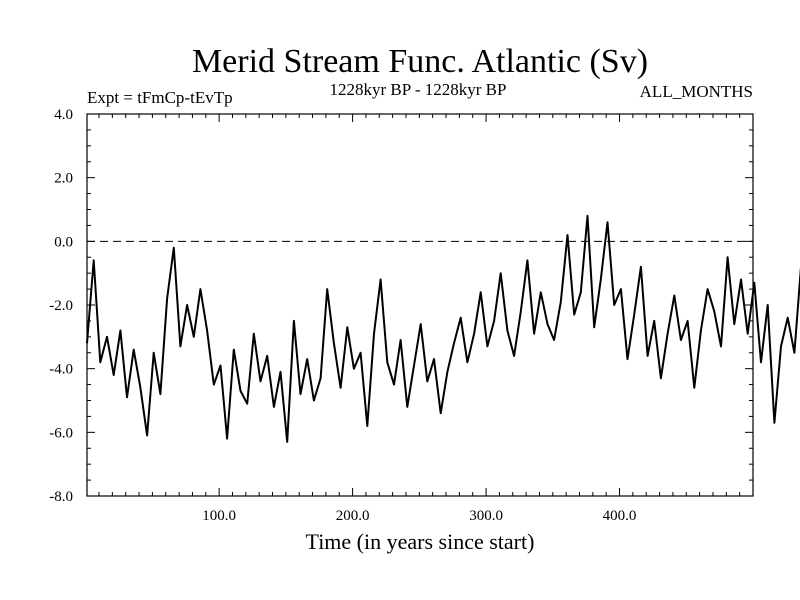  What do you see at coordinates (61, 497) in the screenshot?
I see `y-tick-label: -8.0` at bounding box center [61, 497].